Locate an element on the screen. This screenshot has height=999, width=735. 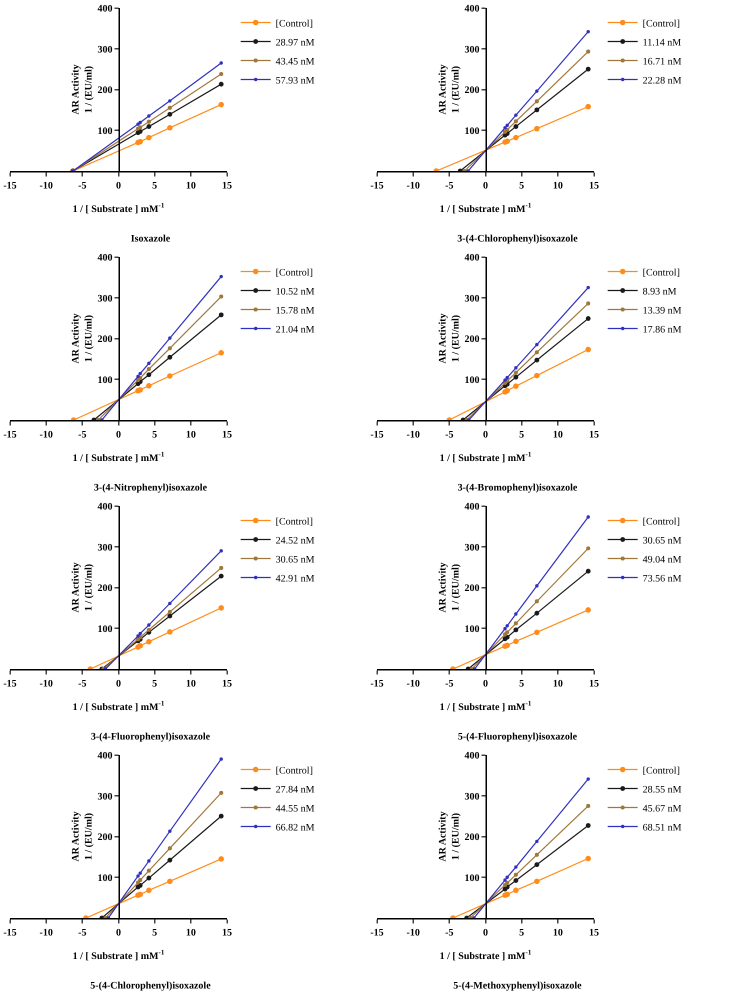
legend-label: 15.78 nM is located at coordinates (295, 310).